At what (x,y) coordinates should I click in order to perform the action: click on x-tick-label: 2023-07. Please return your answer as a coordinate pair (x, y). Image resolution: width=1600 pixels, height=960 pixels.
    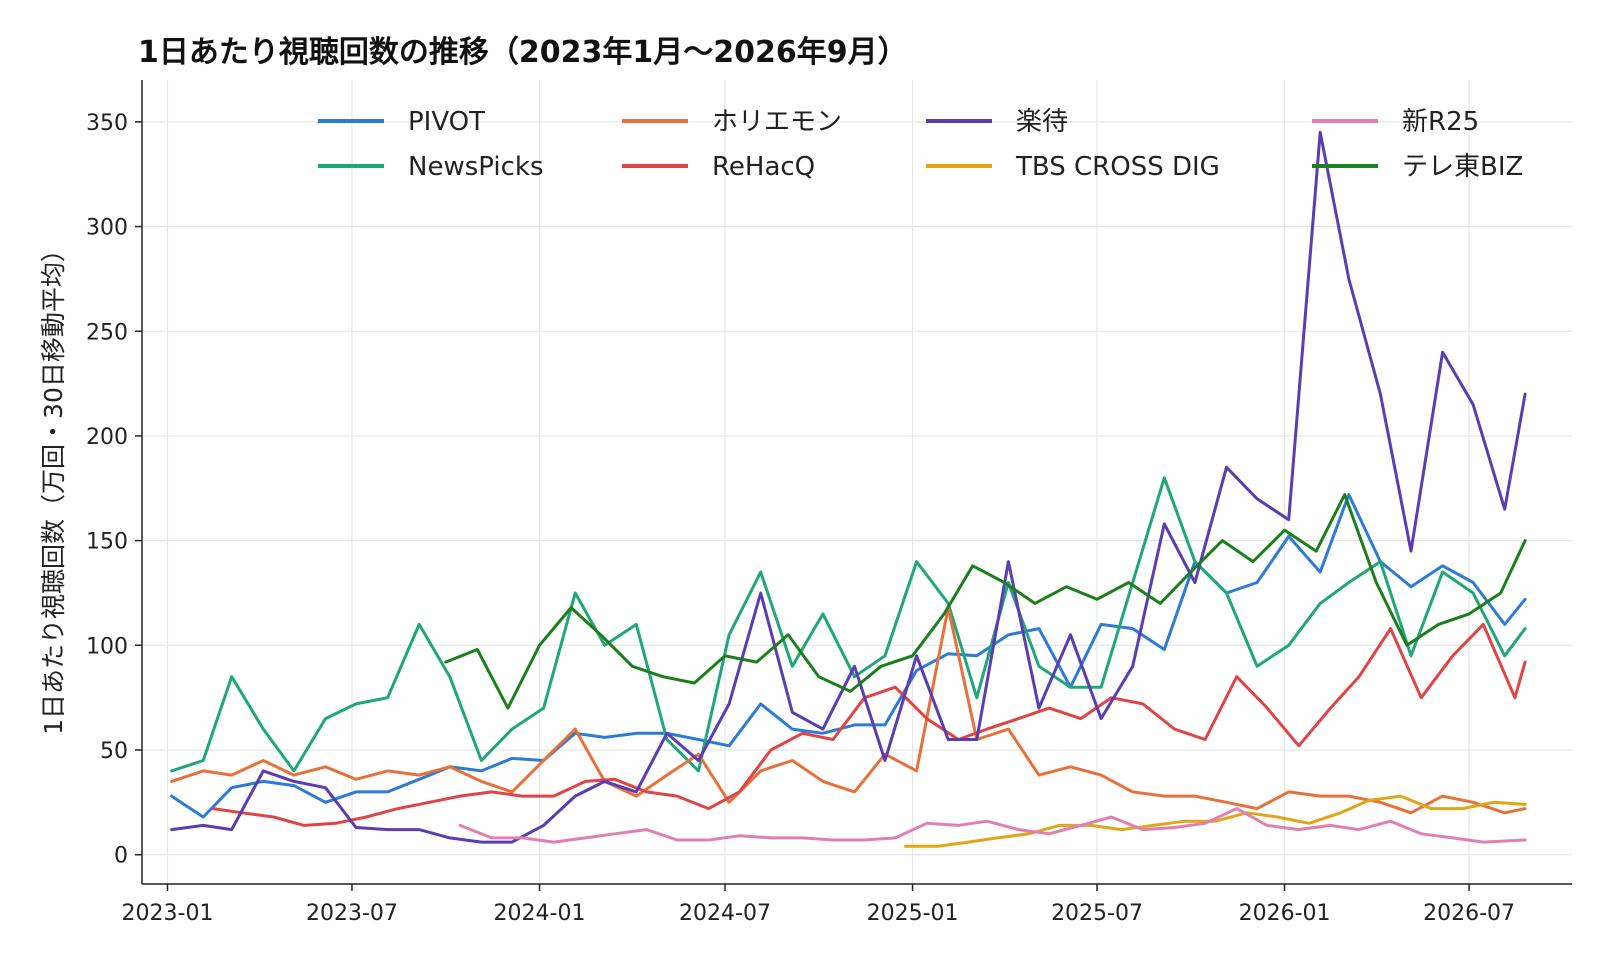
    Looking at the image, I should click on (352, 913).